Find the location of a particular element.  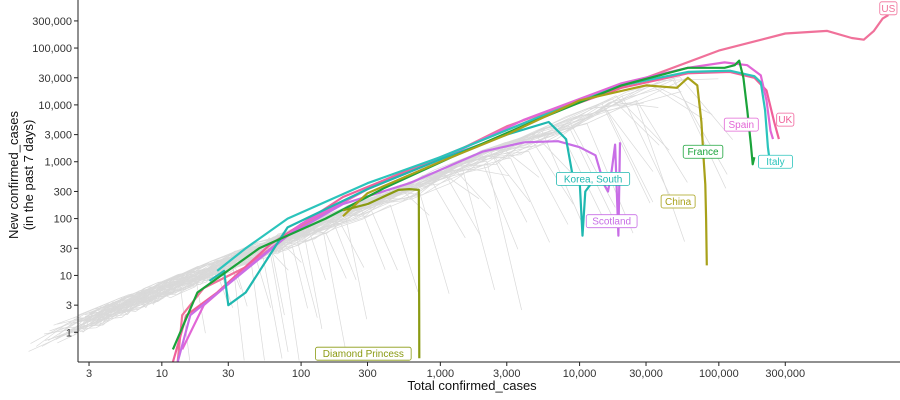

label-scotland: Scotland is located at coordinates (611, 221).